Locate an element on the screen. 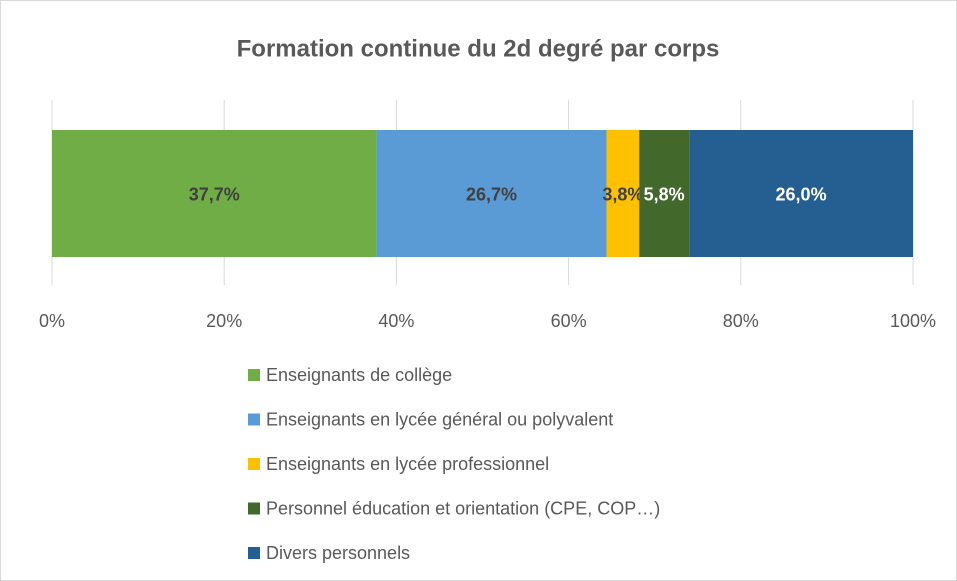 Image resolution: width=957 pixels, height=581 pixels. x-tick-label: 60% is located at coordinates (569, 321).